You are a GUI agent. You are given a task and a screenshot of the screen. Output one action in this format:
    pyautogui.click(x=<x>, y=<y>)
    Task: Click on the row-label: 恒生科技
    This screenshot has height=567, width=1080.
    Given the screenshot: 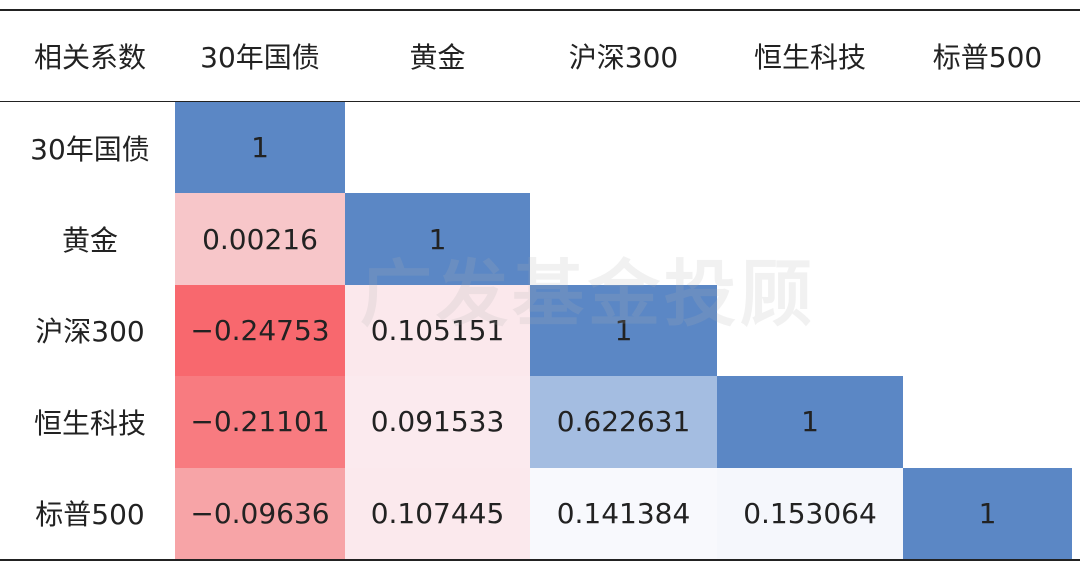 What is the action you would take?
    pyautogui.click(x=89, y=423)
    